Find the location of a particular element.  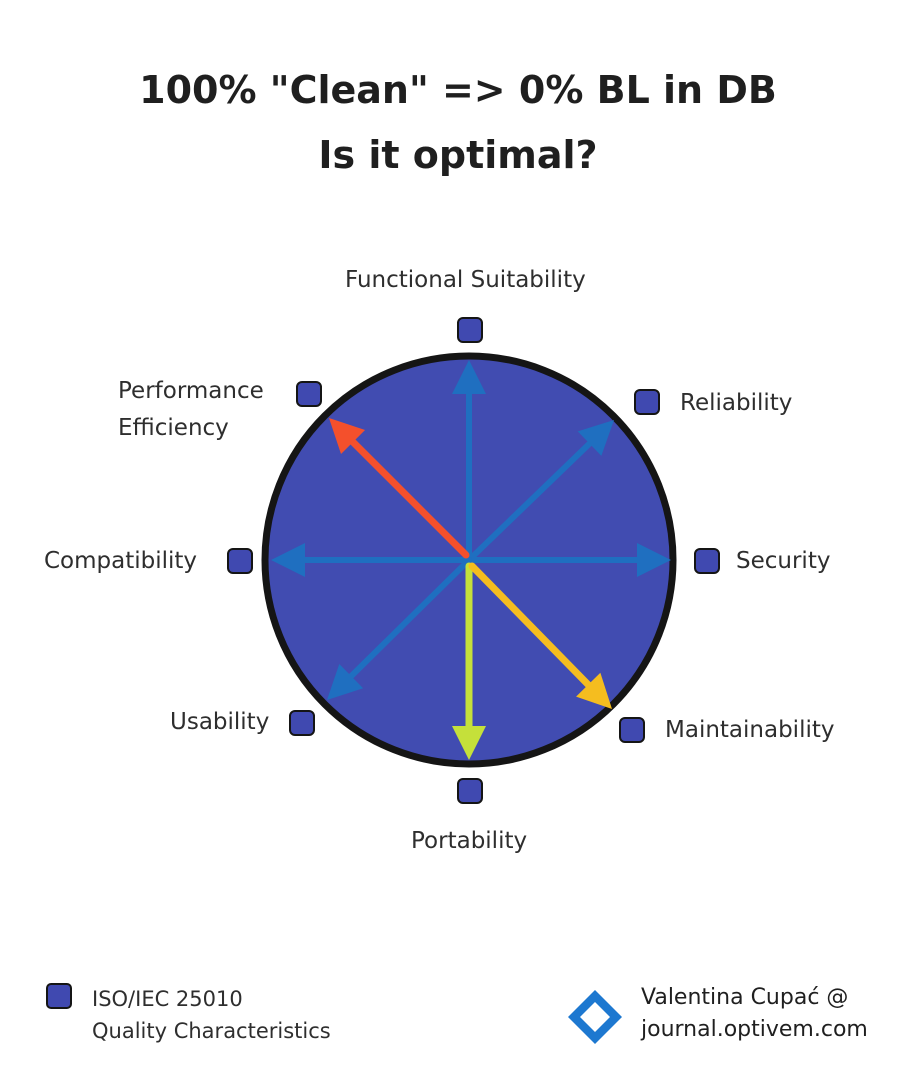

author-credit: Valentina Cupać @ journal.optivem.com is located at coordinates (754, 1013).